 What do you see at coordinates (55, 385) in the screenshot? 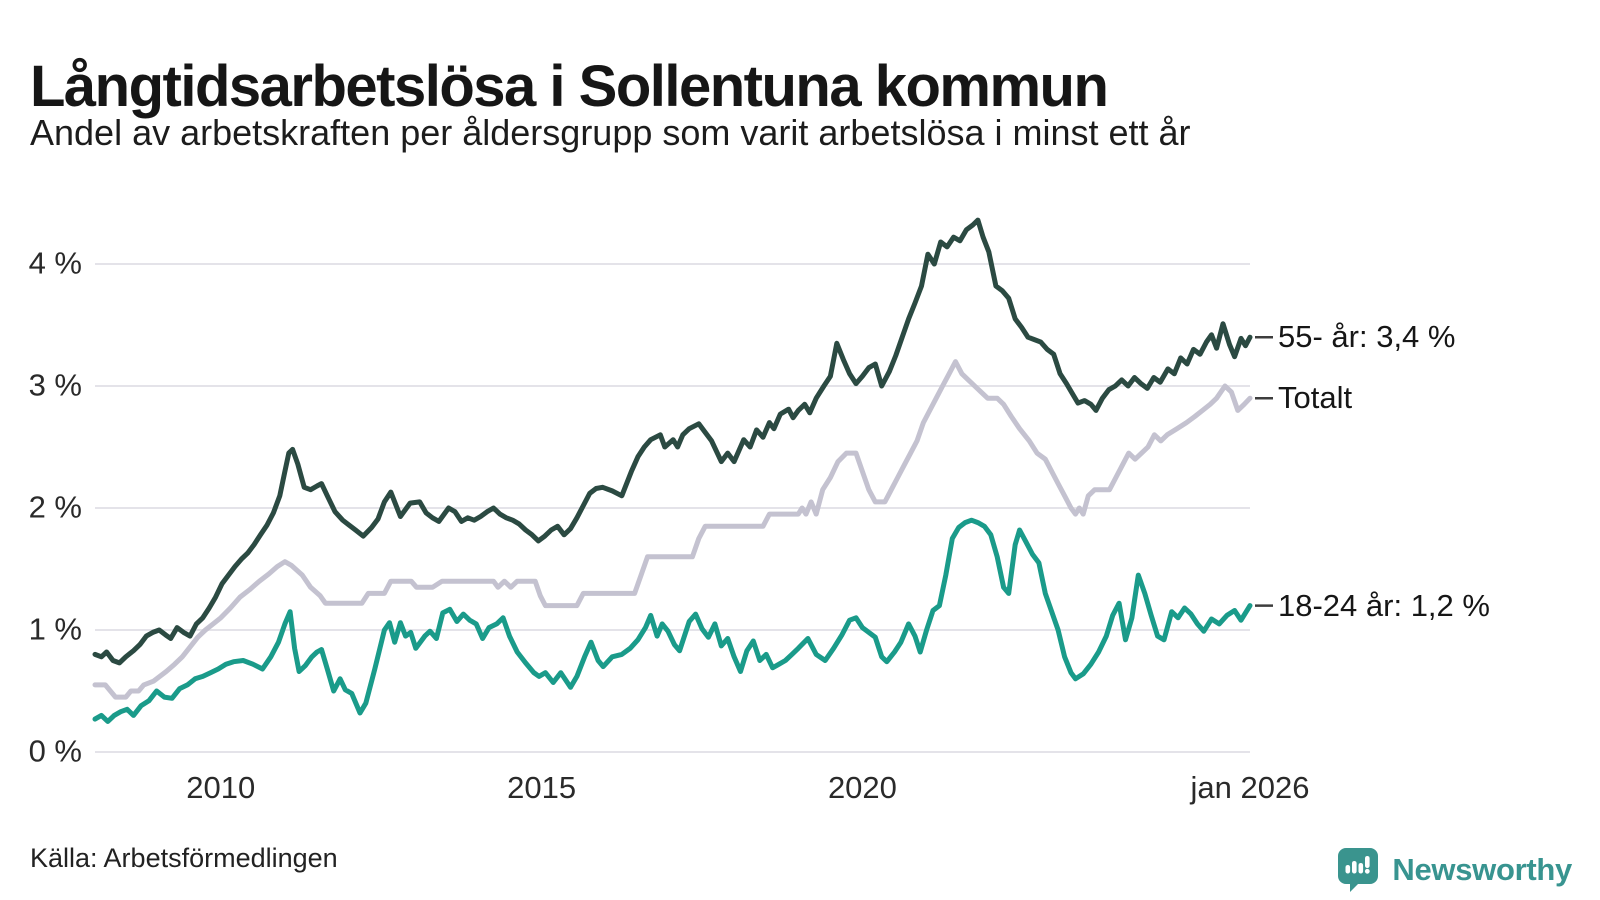
I see `y-axis-tick-3: 3 %` at bounding box center [55, 385].